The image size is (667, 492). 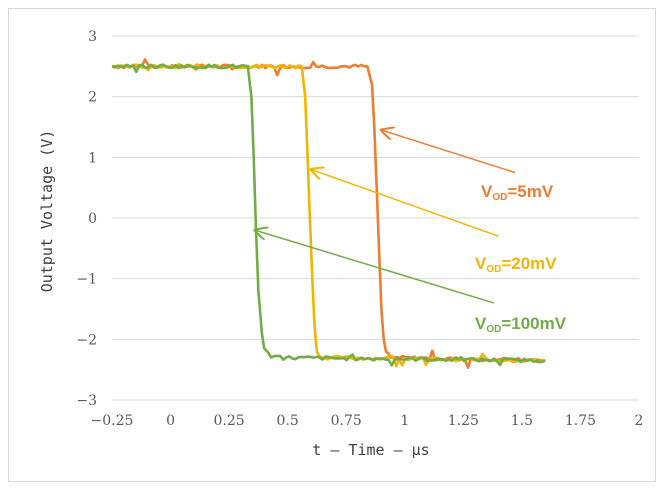 What do you see at coordinates (170, 421) in the screenshot?
I see `x-tick-label: 0` at bounding box center [170, 421].